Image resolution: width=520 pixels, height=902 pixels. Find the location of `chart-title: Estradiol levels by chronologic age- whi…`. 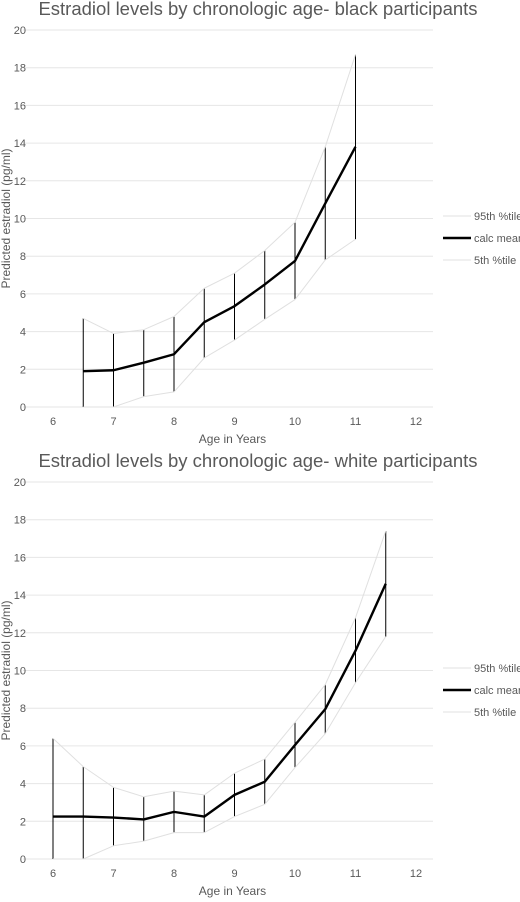

chart-title: Estradiol levels by chronologic age- whi… is located at coordinates (257, 461).